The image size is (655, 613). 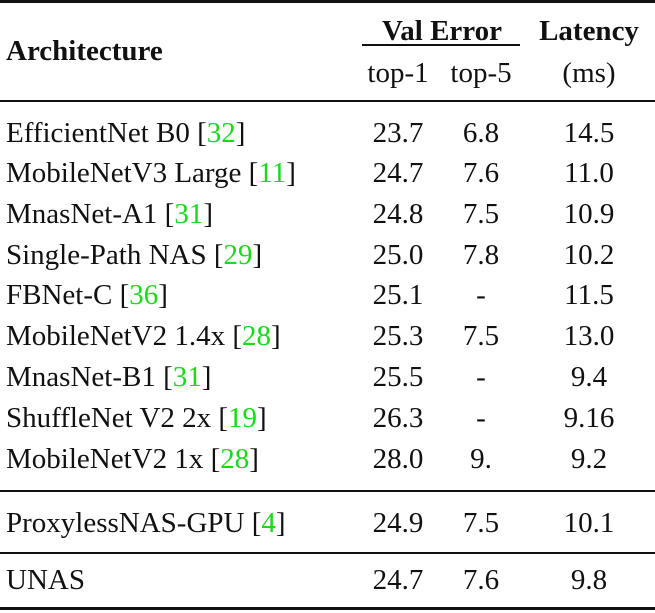 What do you see at coordinates (327, 608) in the screenshot?
I see `bottom-rule` at bounding box center [327, 608].